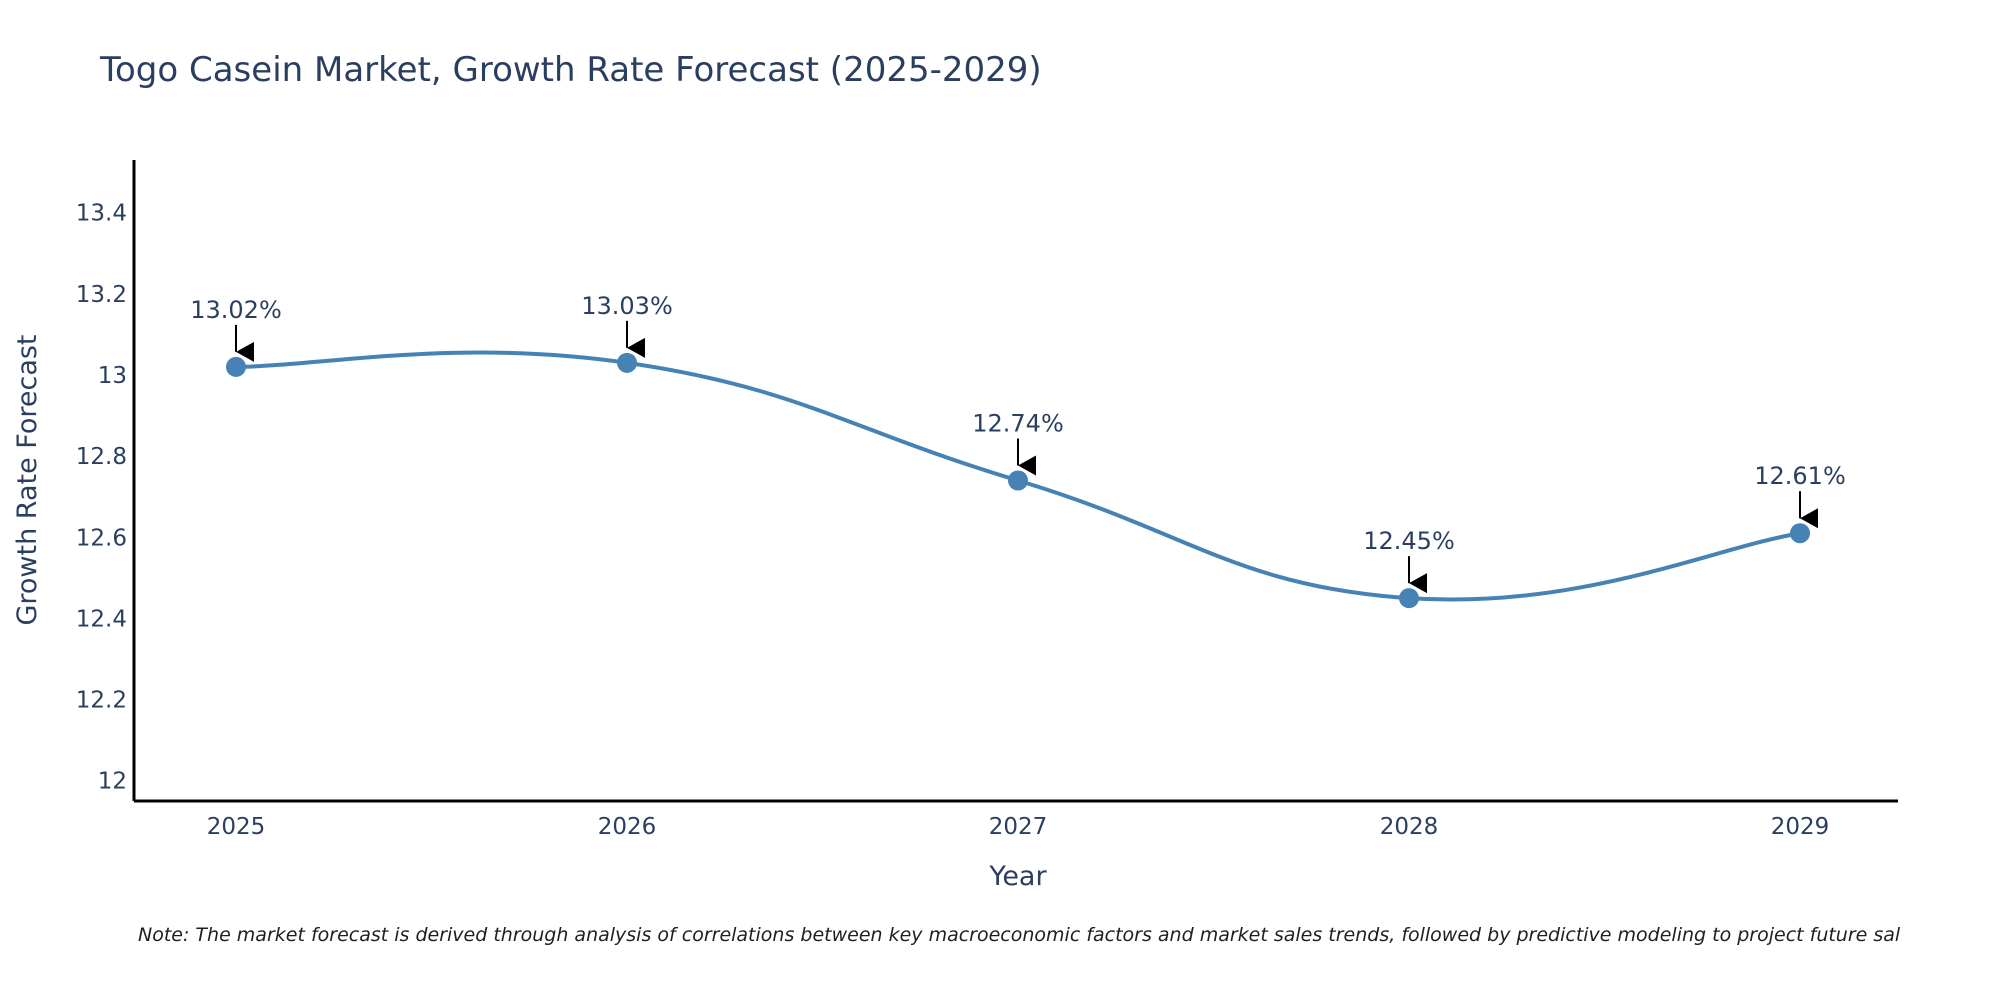 This screenshot has width=2000, height=1000. I want to click on y-tick-label: 12.6, so click(101, 538).